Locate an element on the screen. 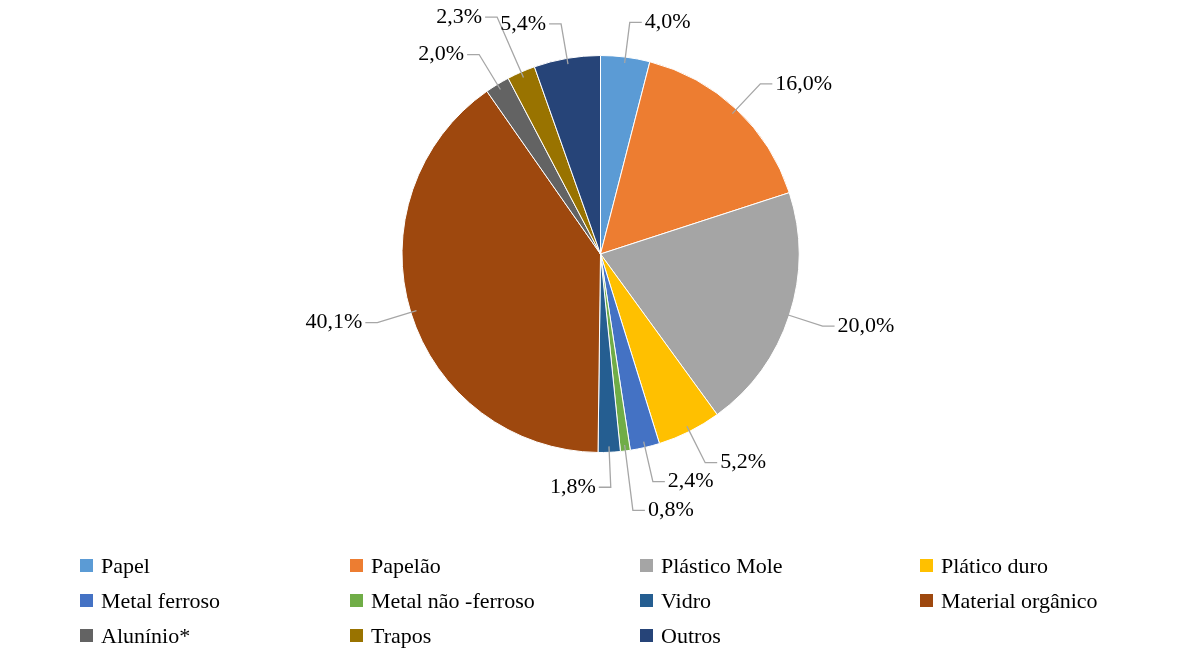  data-label: 2,3% is located at coordinates (459, 15).